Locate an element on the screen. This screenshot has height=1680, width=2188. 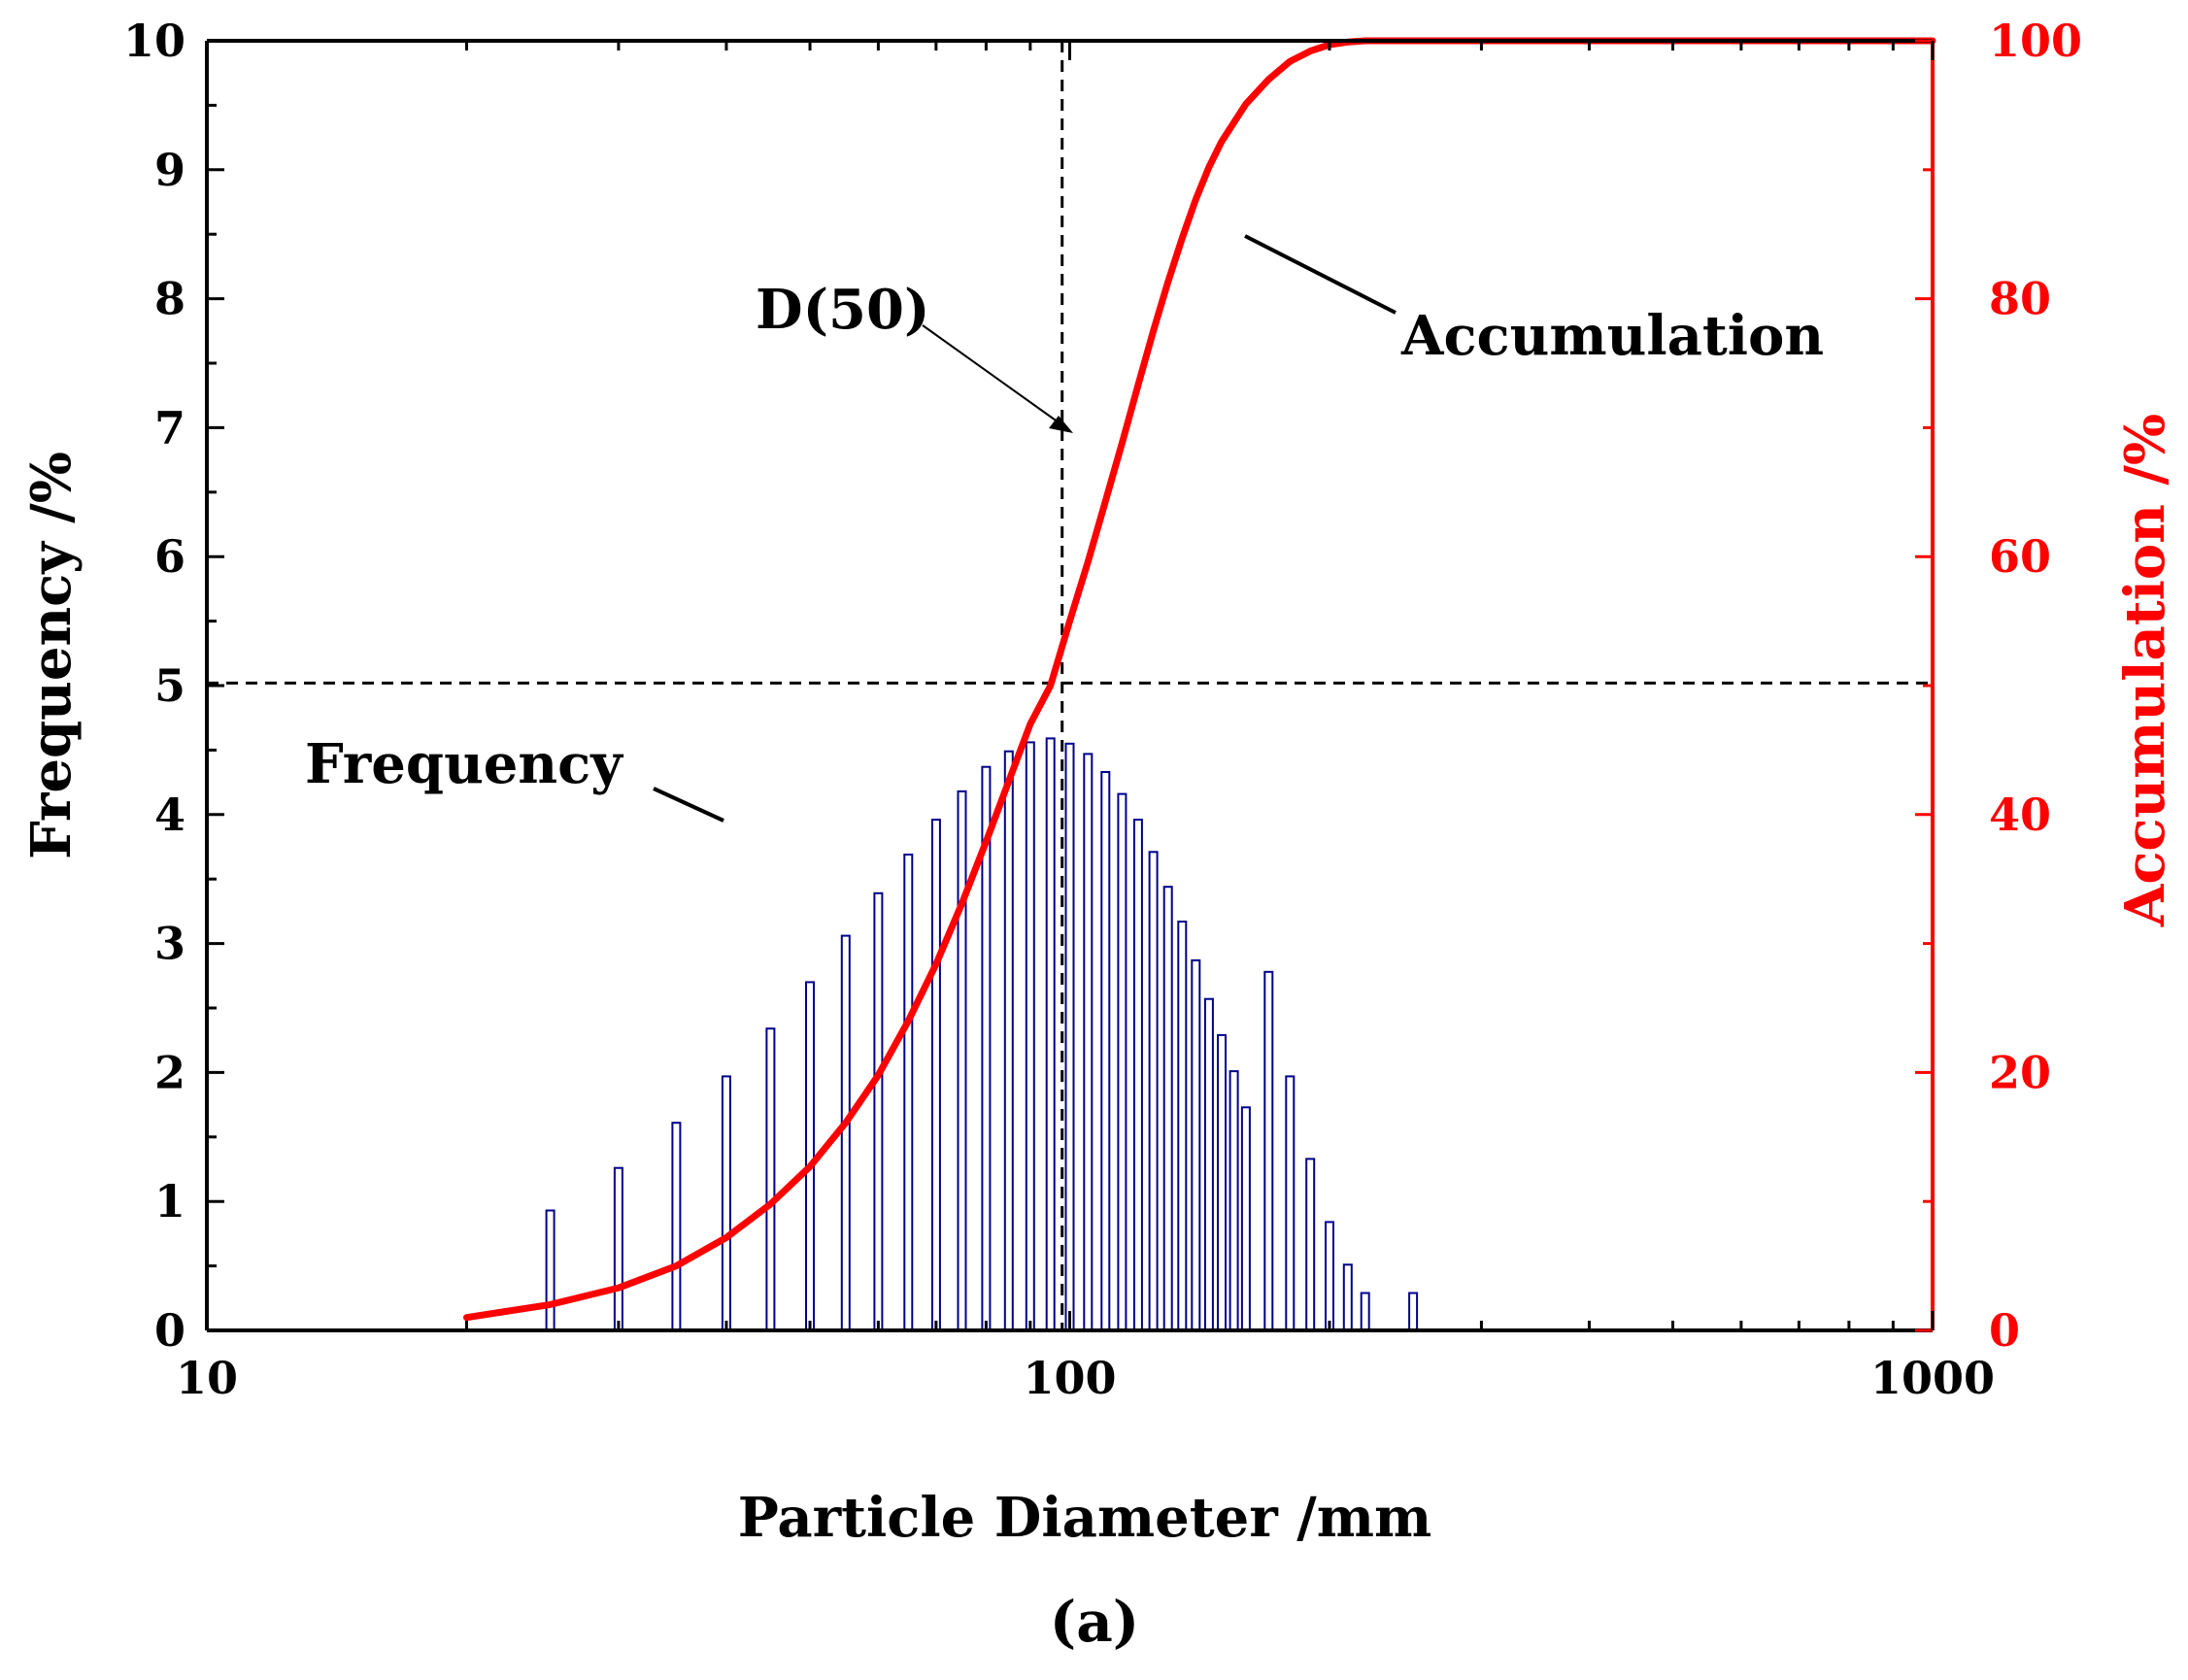
y2-tick-label: 100 is located at coordinates (2036, 41).